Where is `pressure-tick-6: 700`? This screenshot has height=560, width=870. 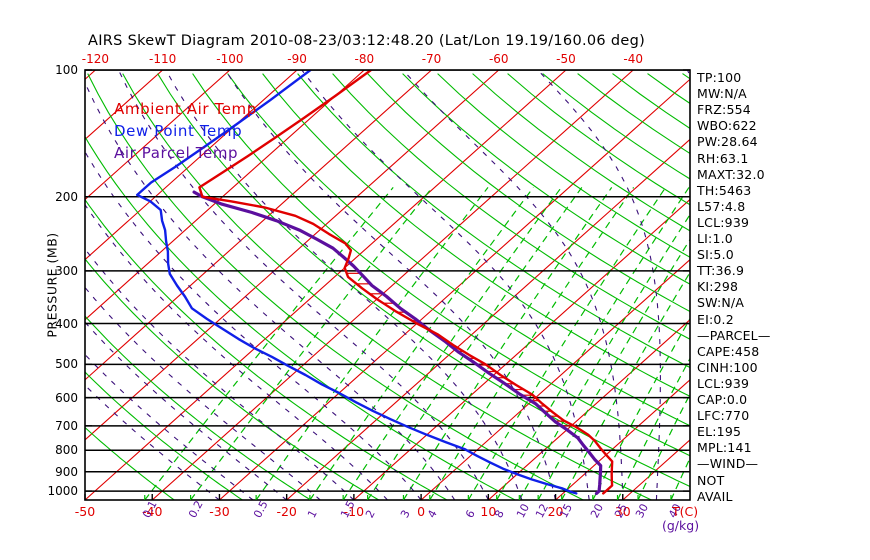 pressure-tick-6: 700 is located at coordinates (66, 425).